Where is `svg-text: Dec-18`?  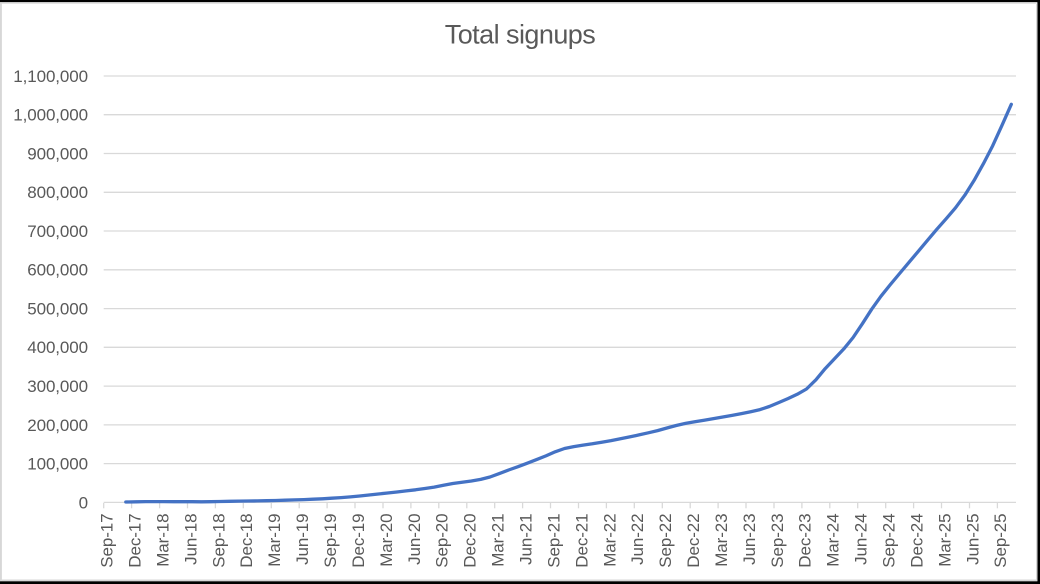
svg-text: Dec-18 is located at coordinates (246, 541).